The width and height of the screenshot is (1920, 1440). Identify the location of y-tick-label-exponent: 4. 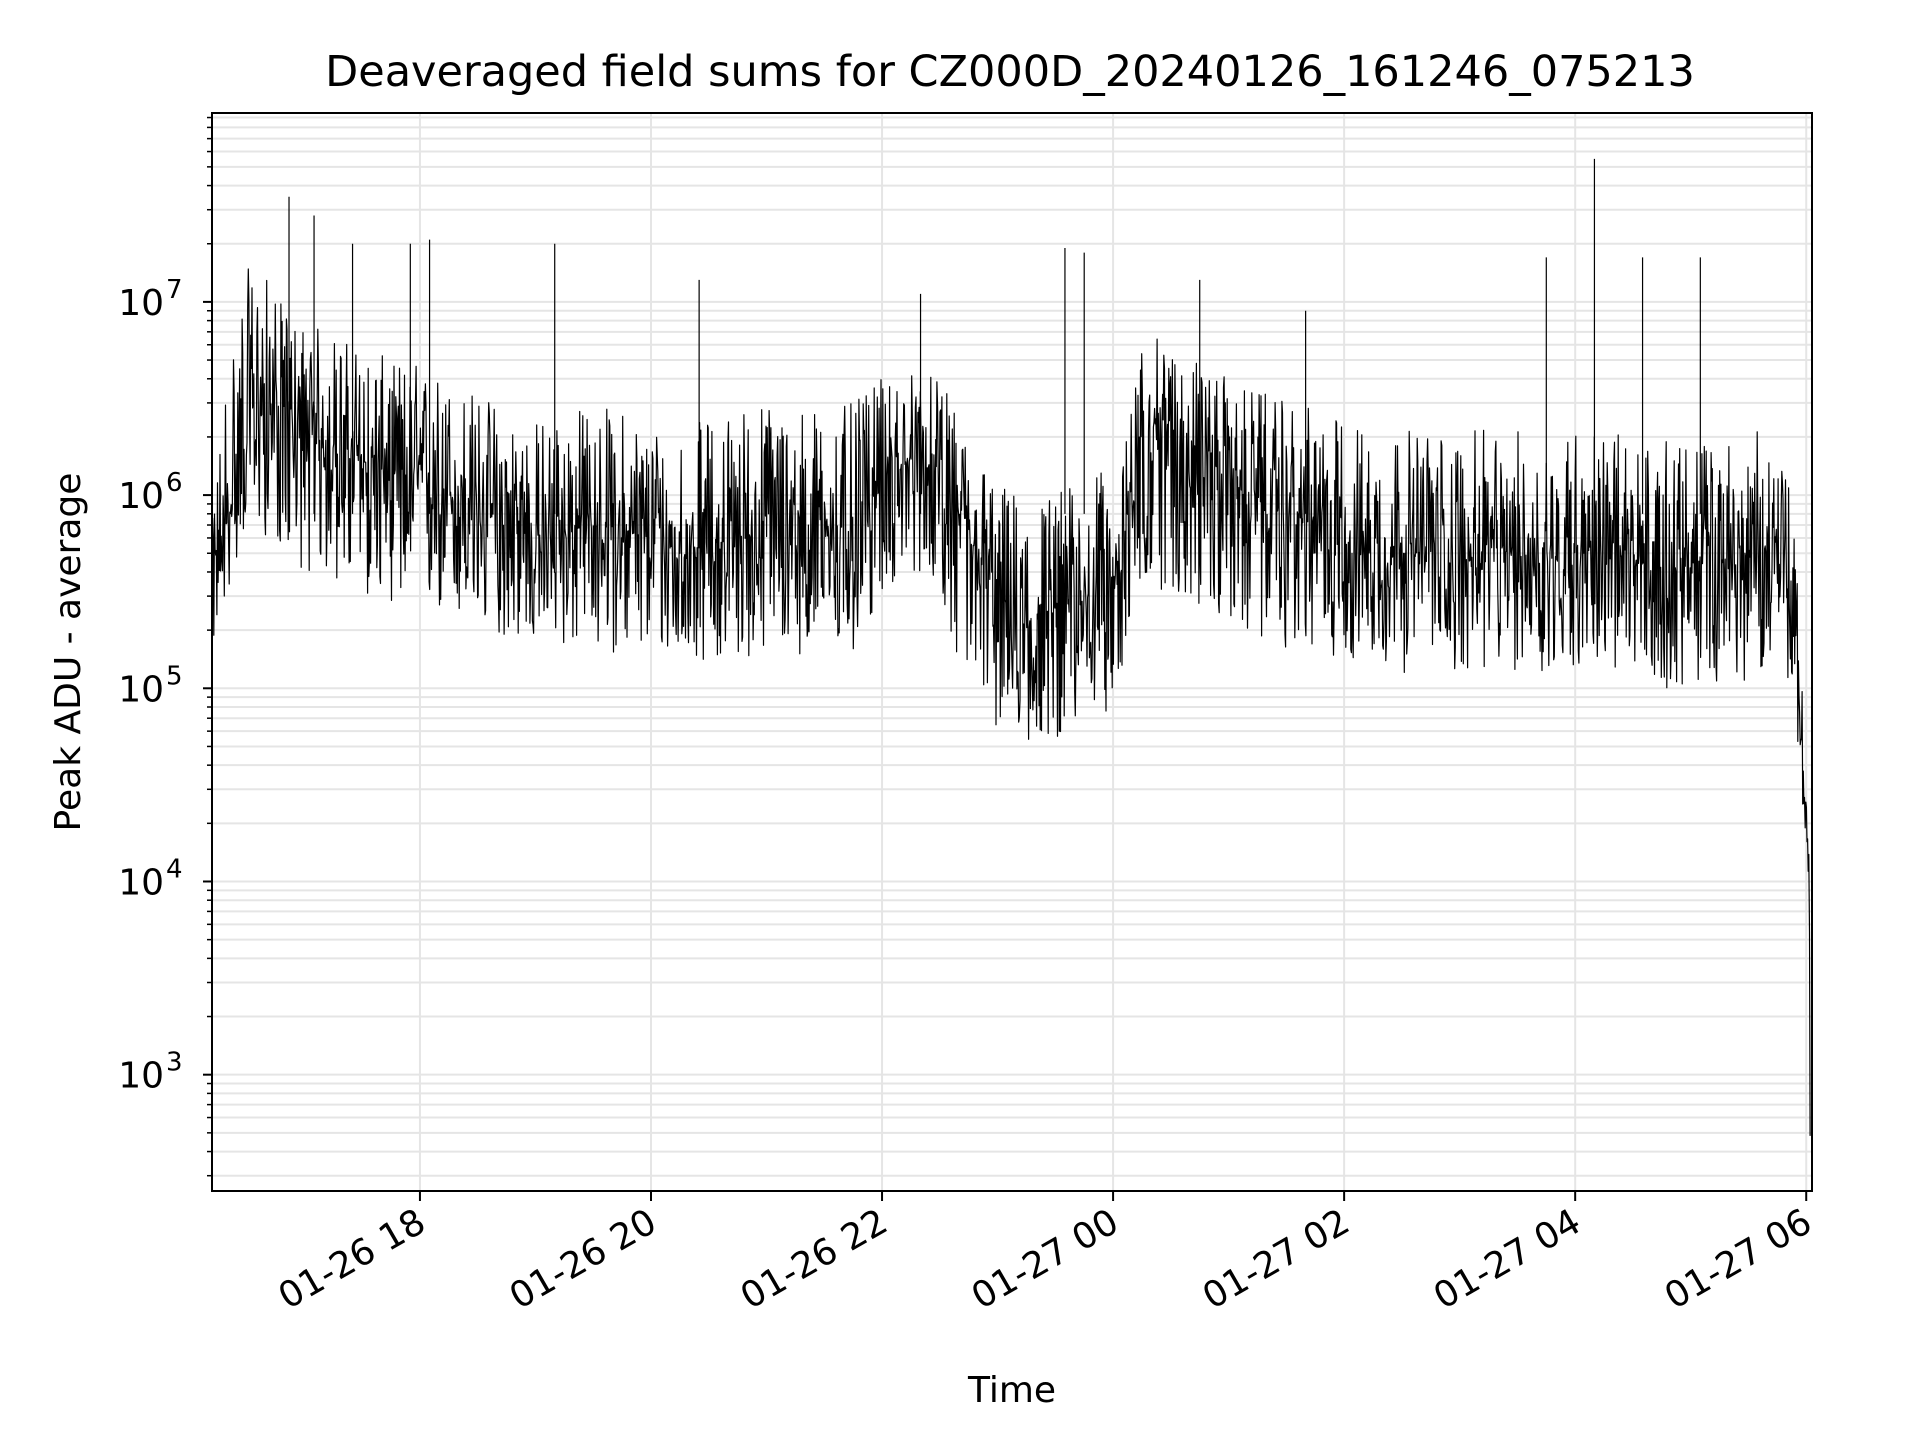
(174, 869).